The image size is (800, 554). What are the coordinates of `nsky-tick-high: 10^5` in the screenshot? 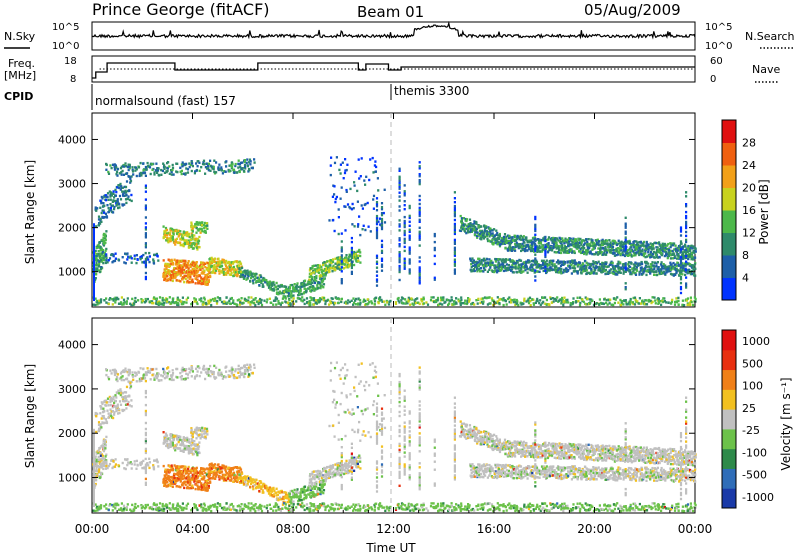 It's located at (65, 27).